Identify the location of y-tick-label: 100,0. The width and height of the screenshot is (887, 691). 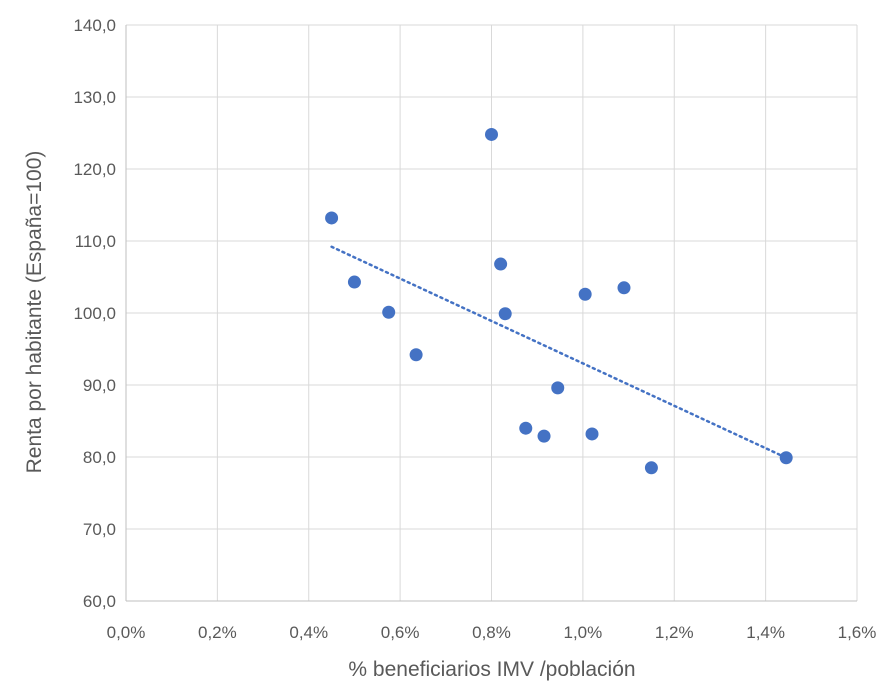
(94, 313).